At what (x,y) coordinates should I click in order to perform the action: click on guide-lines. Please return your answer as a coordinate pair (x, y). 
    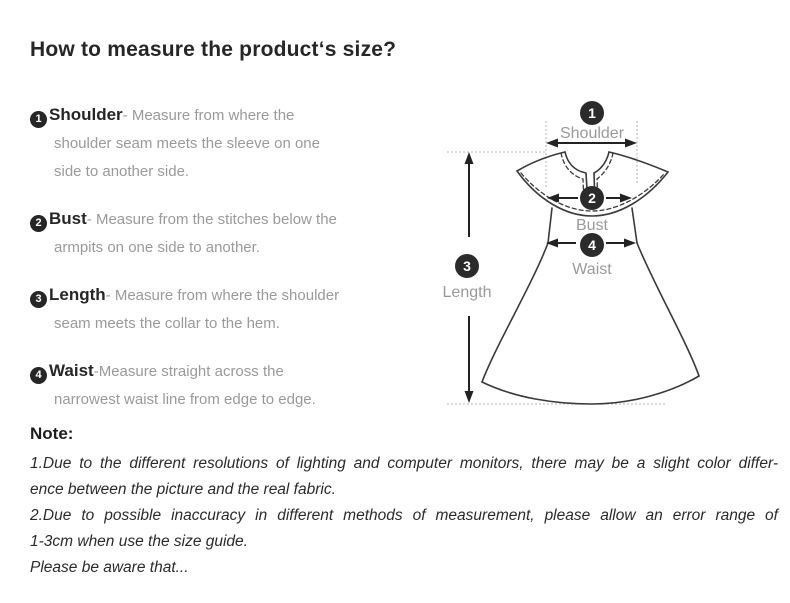
    Looking at the image, I should click on (556, 263).